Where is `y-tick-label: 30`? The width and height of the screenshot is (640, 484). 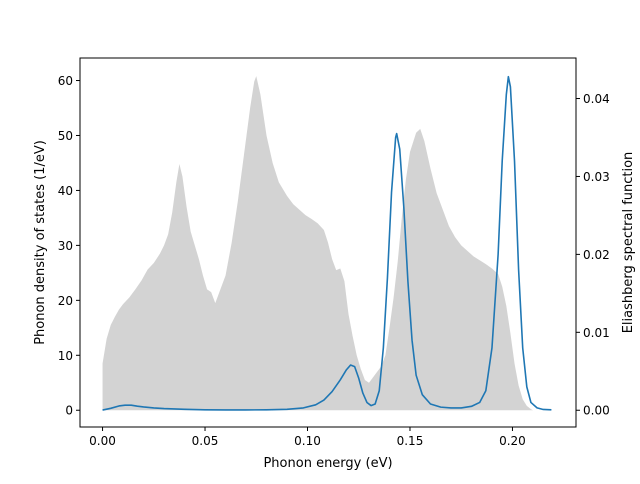
y-tick-label: 30 is located at coordinates (65, 246).